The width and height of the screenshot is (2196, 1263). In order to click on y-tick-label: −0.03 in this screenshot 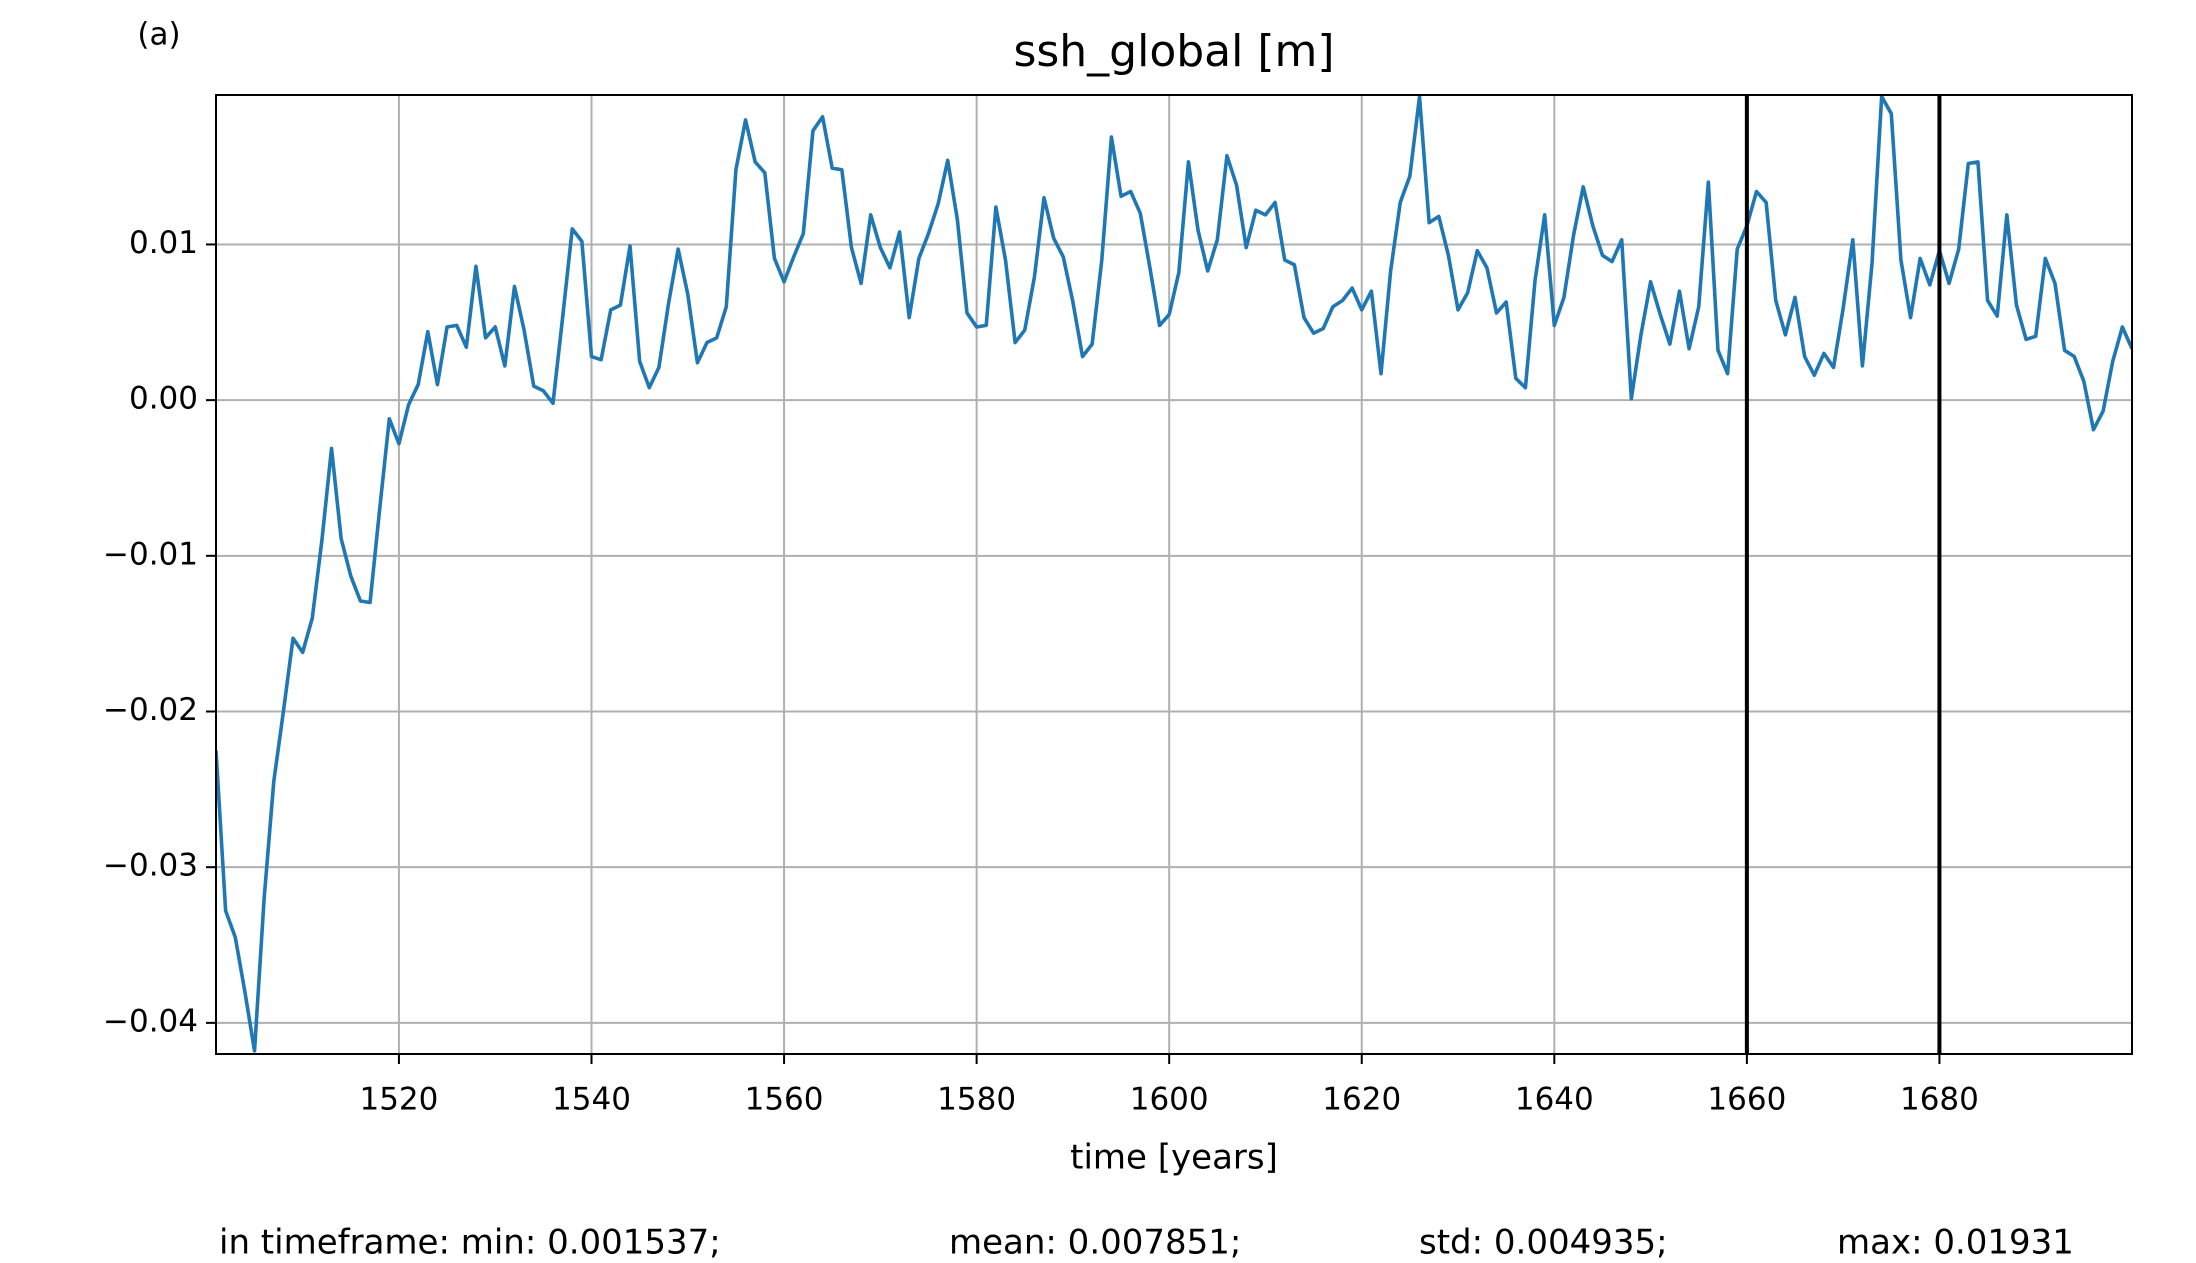, I will do `click(150, 866)`.